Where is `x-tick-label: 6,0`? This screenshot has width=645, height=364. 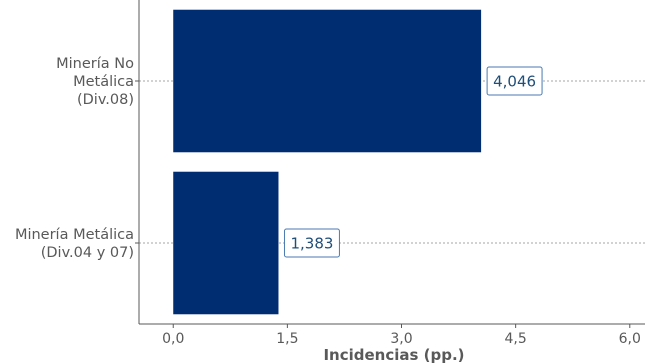 x-tick-label: 6,0 is located at coordinates (630, 339).